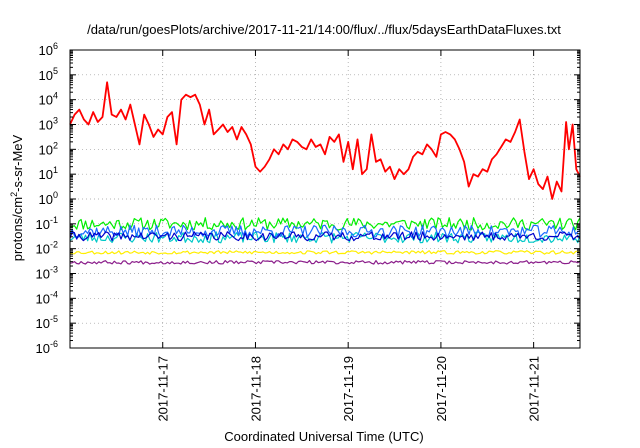  Describe the element at coordinates (441, 389) in the screenshot. I see `x-tick-label: 2017-11-20` at that location.